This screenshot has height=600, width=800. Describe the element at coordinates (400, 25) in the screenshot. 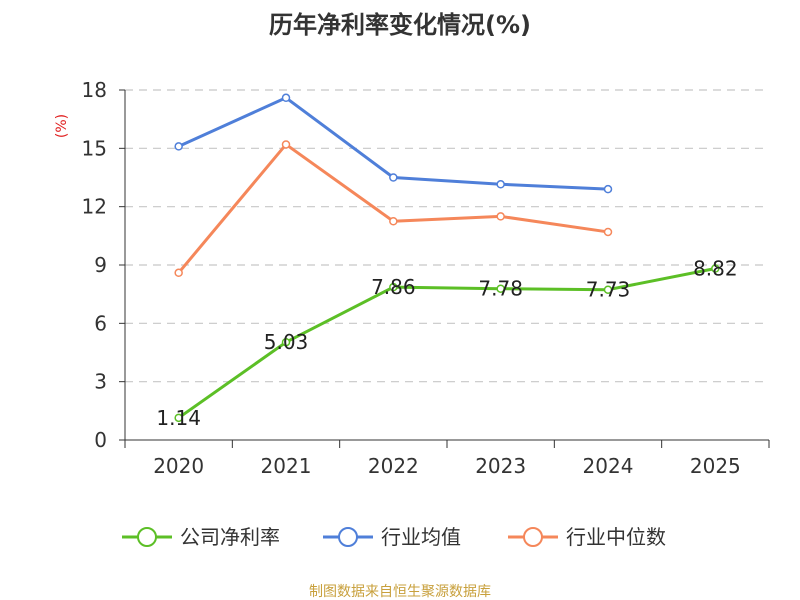

I see `chart-title: 历年净利率变化情况(%)` at that location.